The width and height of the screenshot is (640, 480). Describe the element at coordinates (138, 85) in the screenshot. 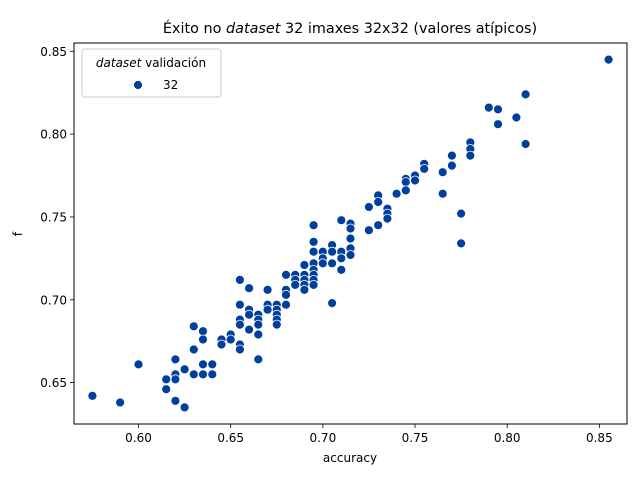

I see `legend-marker` at that location.